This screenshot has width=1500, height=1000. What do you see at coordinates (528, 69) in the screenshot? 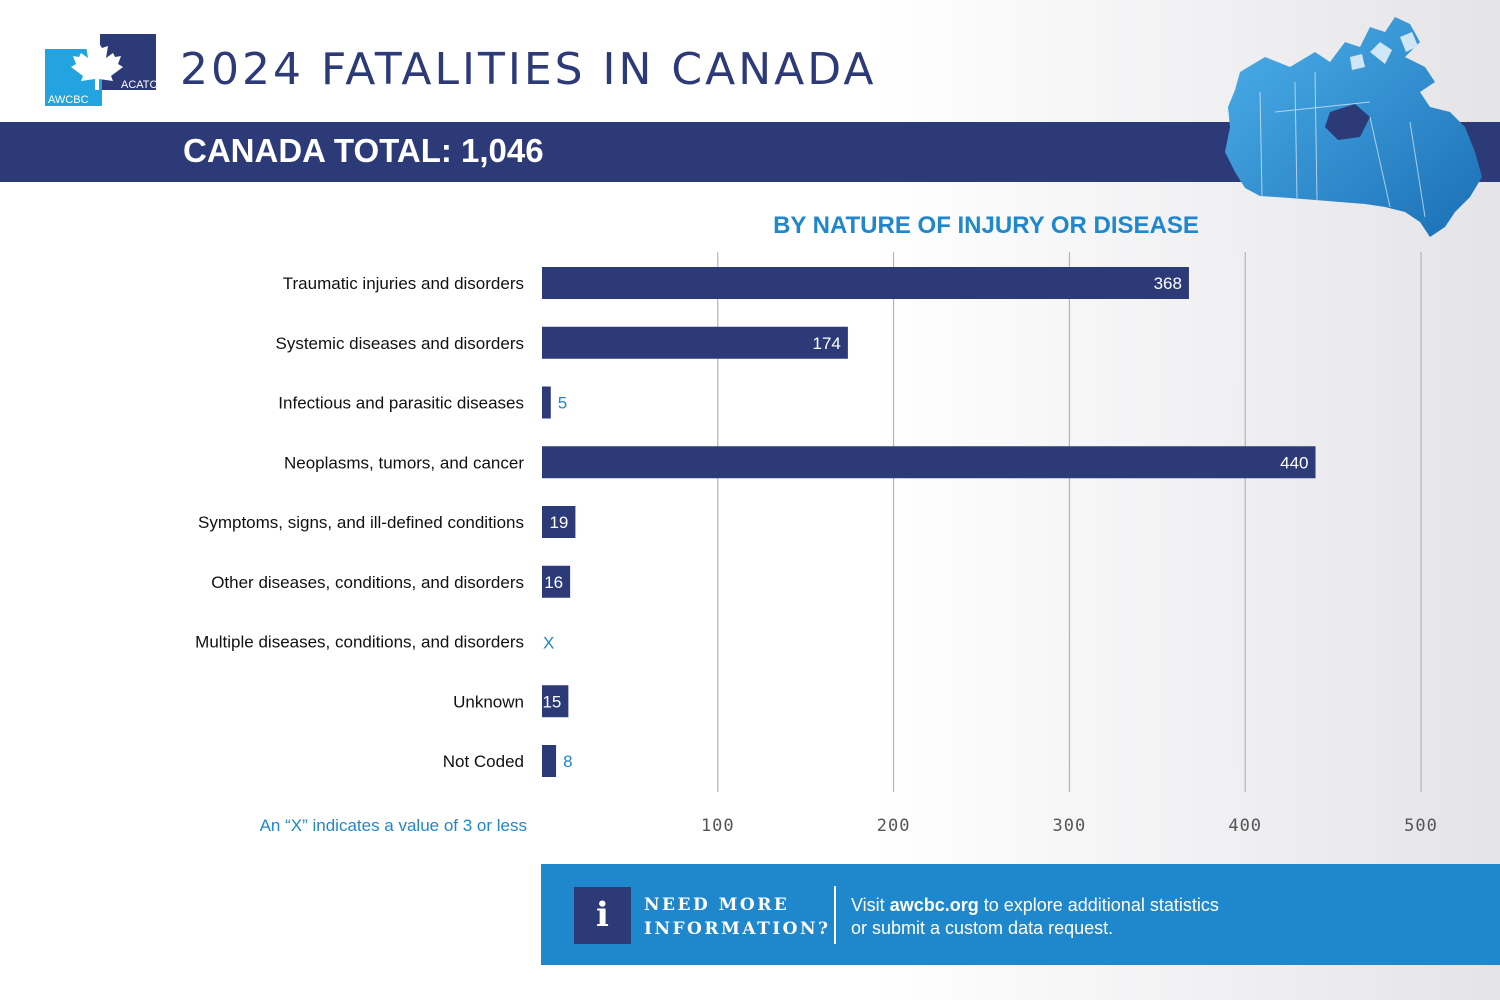
I see `page-title: 2024 FATALITIES IN CANADA` at bounding box center [528, 69].